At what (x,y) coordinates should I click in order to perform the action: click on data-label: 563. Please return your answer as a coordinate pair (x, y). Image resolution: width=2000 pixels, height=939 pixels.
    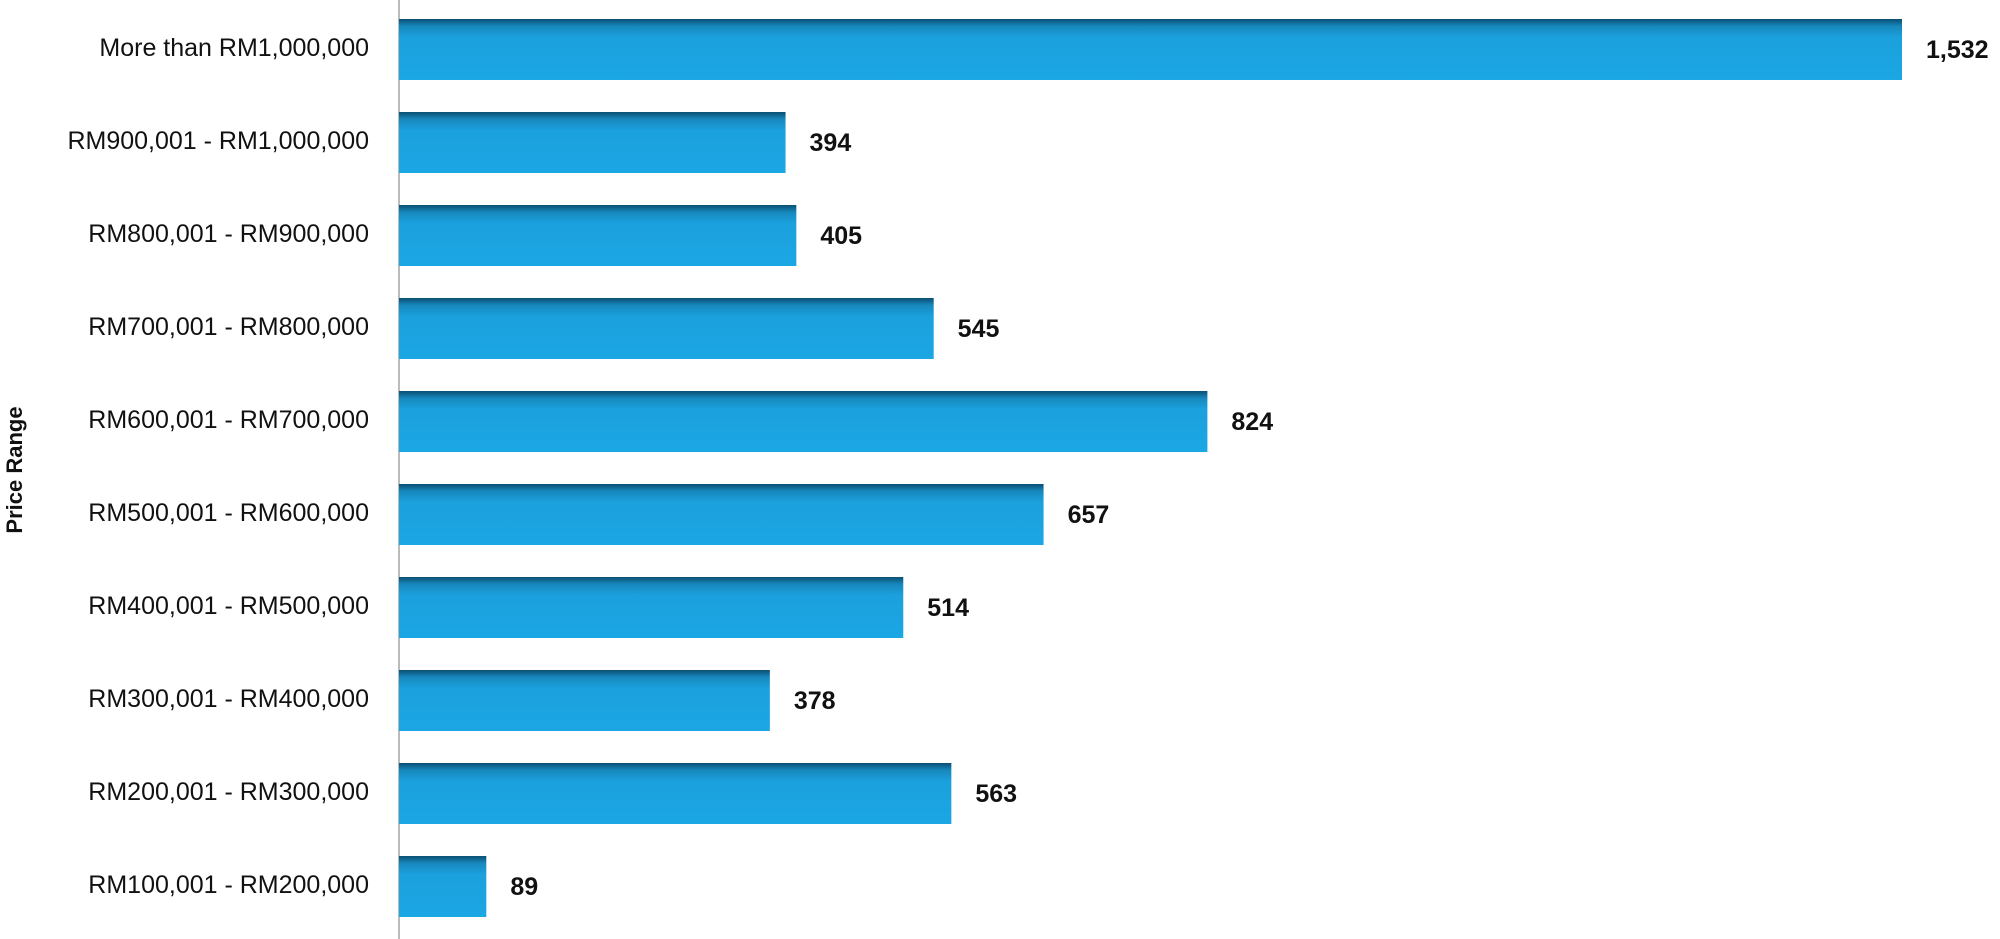
    Looking at the image, I should click on (996, 794).